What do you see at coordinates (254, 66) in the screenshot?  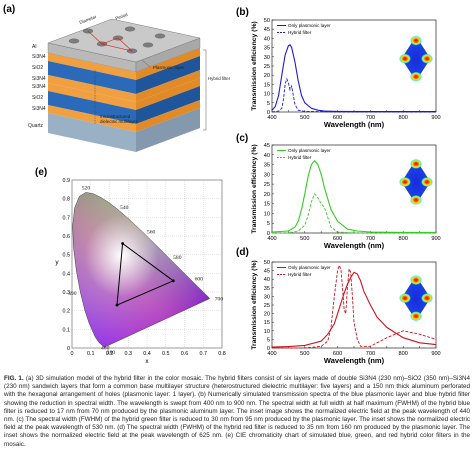 I see `y-axis-label: Transmission efficiency (%)` at bounding box center [254, 66].